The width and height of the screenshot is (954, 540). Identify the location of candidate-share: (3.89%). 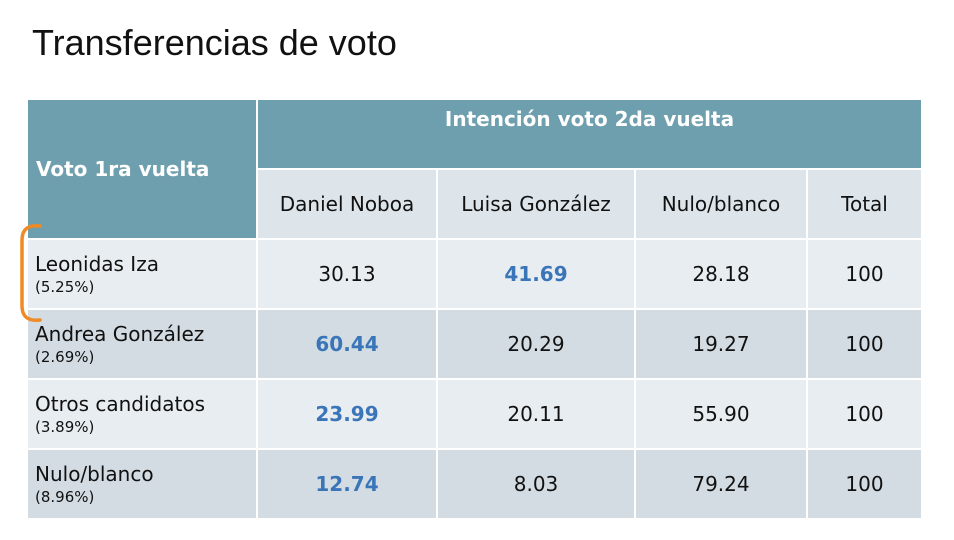
(65, 427).